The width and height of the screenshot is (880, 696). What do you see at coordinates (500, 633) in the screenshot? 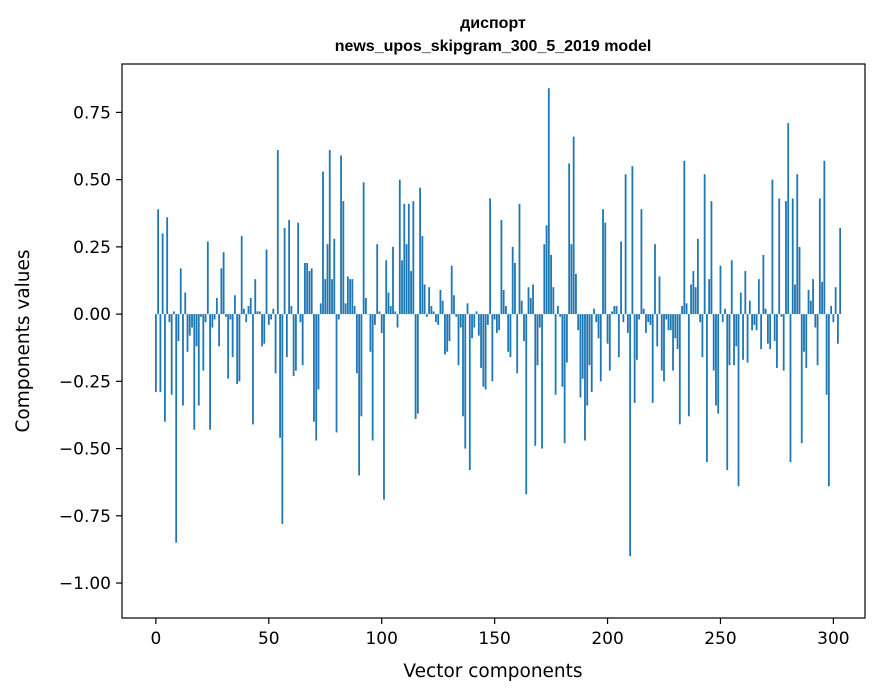
I see `x-axis-ticks: 0 50 100 150 200 250 300` at bounding box center [500, 633].